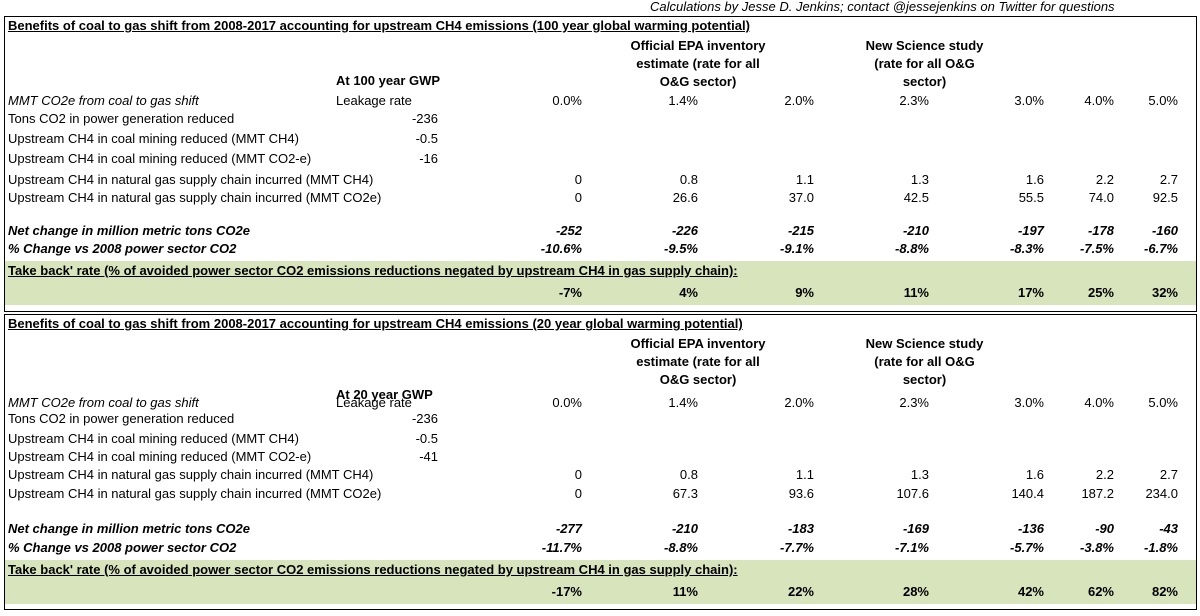 The width and height of the screenshot is (1200, 616). What do you see at coordinates (1030, 591) in the screenshot?
I see `takeback-value: 42%` at bounding box center [1030, 591].